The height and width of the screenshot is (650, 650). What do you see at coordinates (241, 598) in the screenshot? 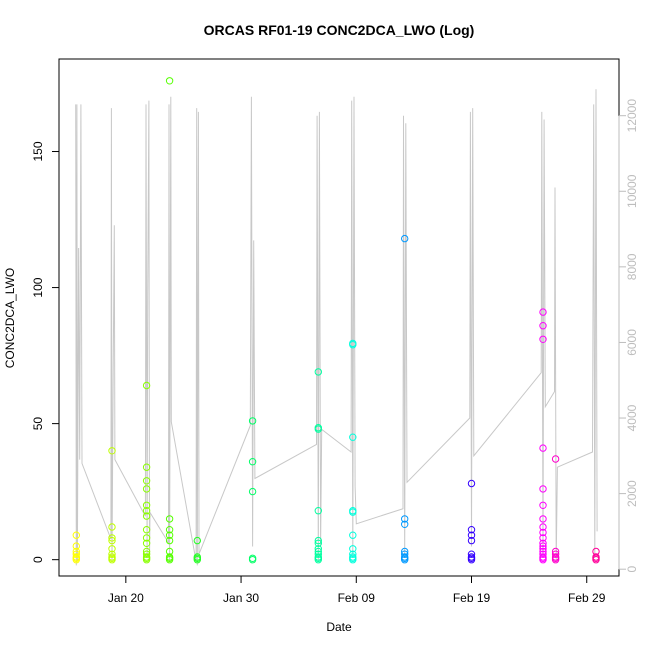
I see `x-tick-label-1: Jan 30` at bounding box center [241, 598].